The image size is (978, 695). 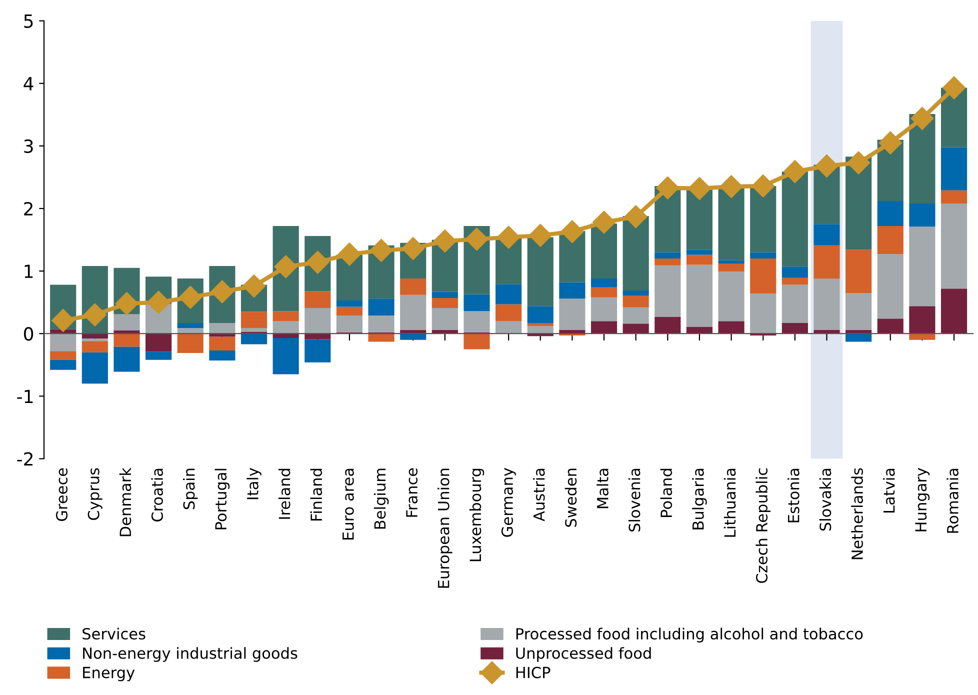 I want to click on x-tick-label: Croatia, so click(x=157, y=495).